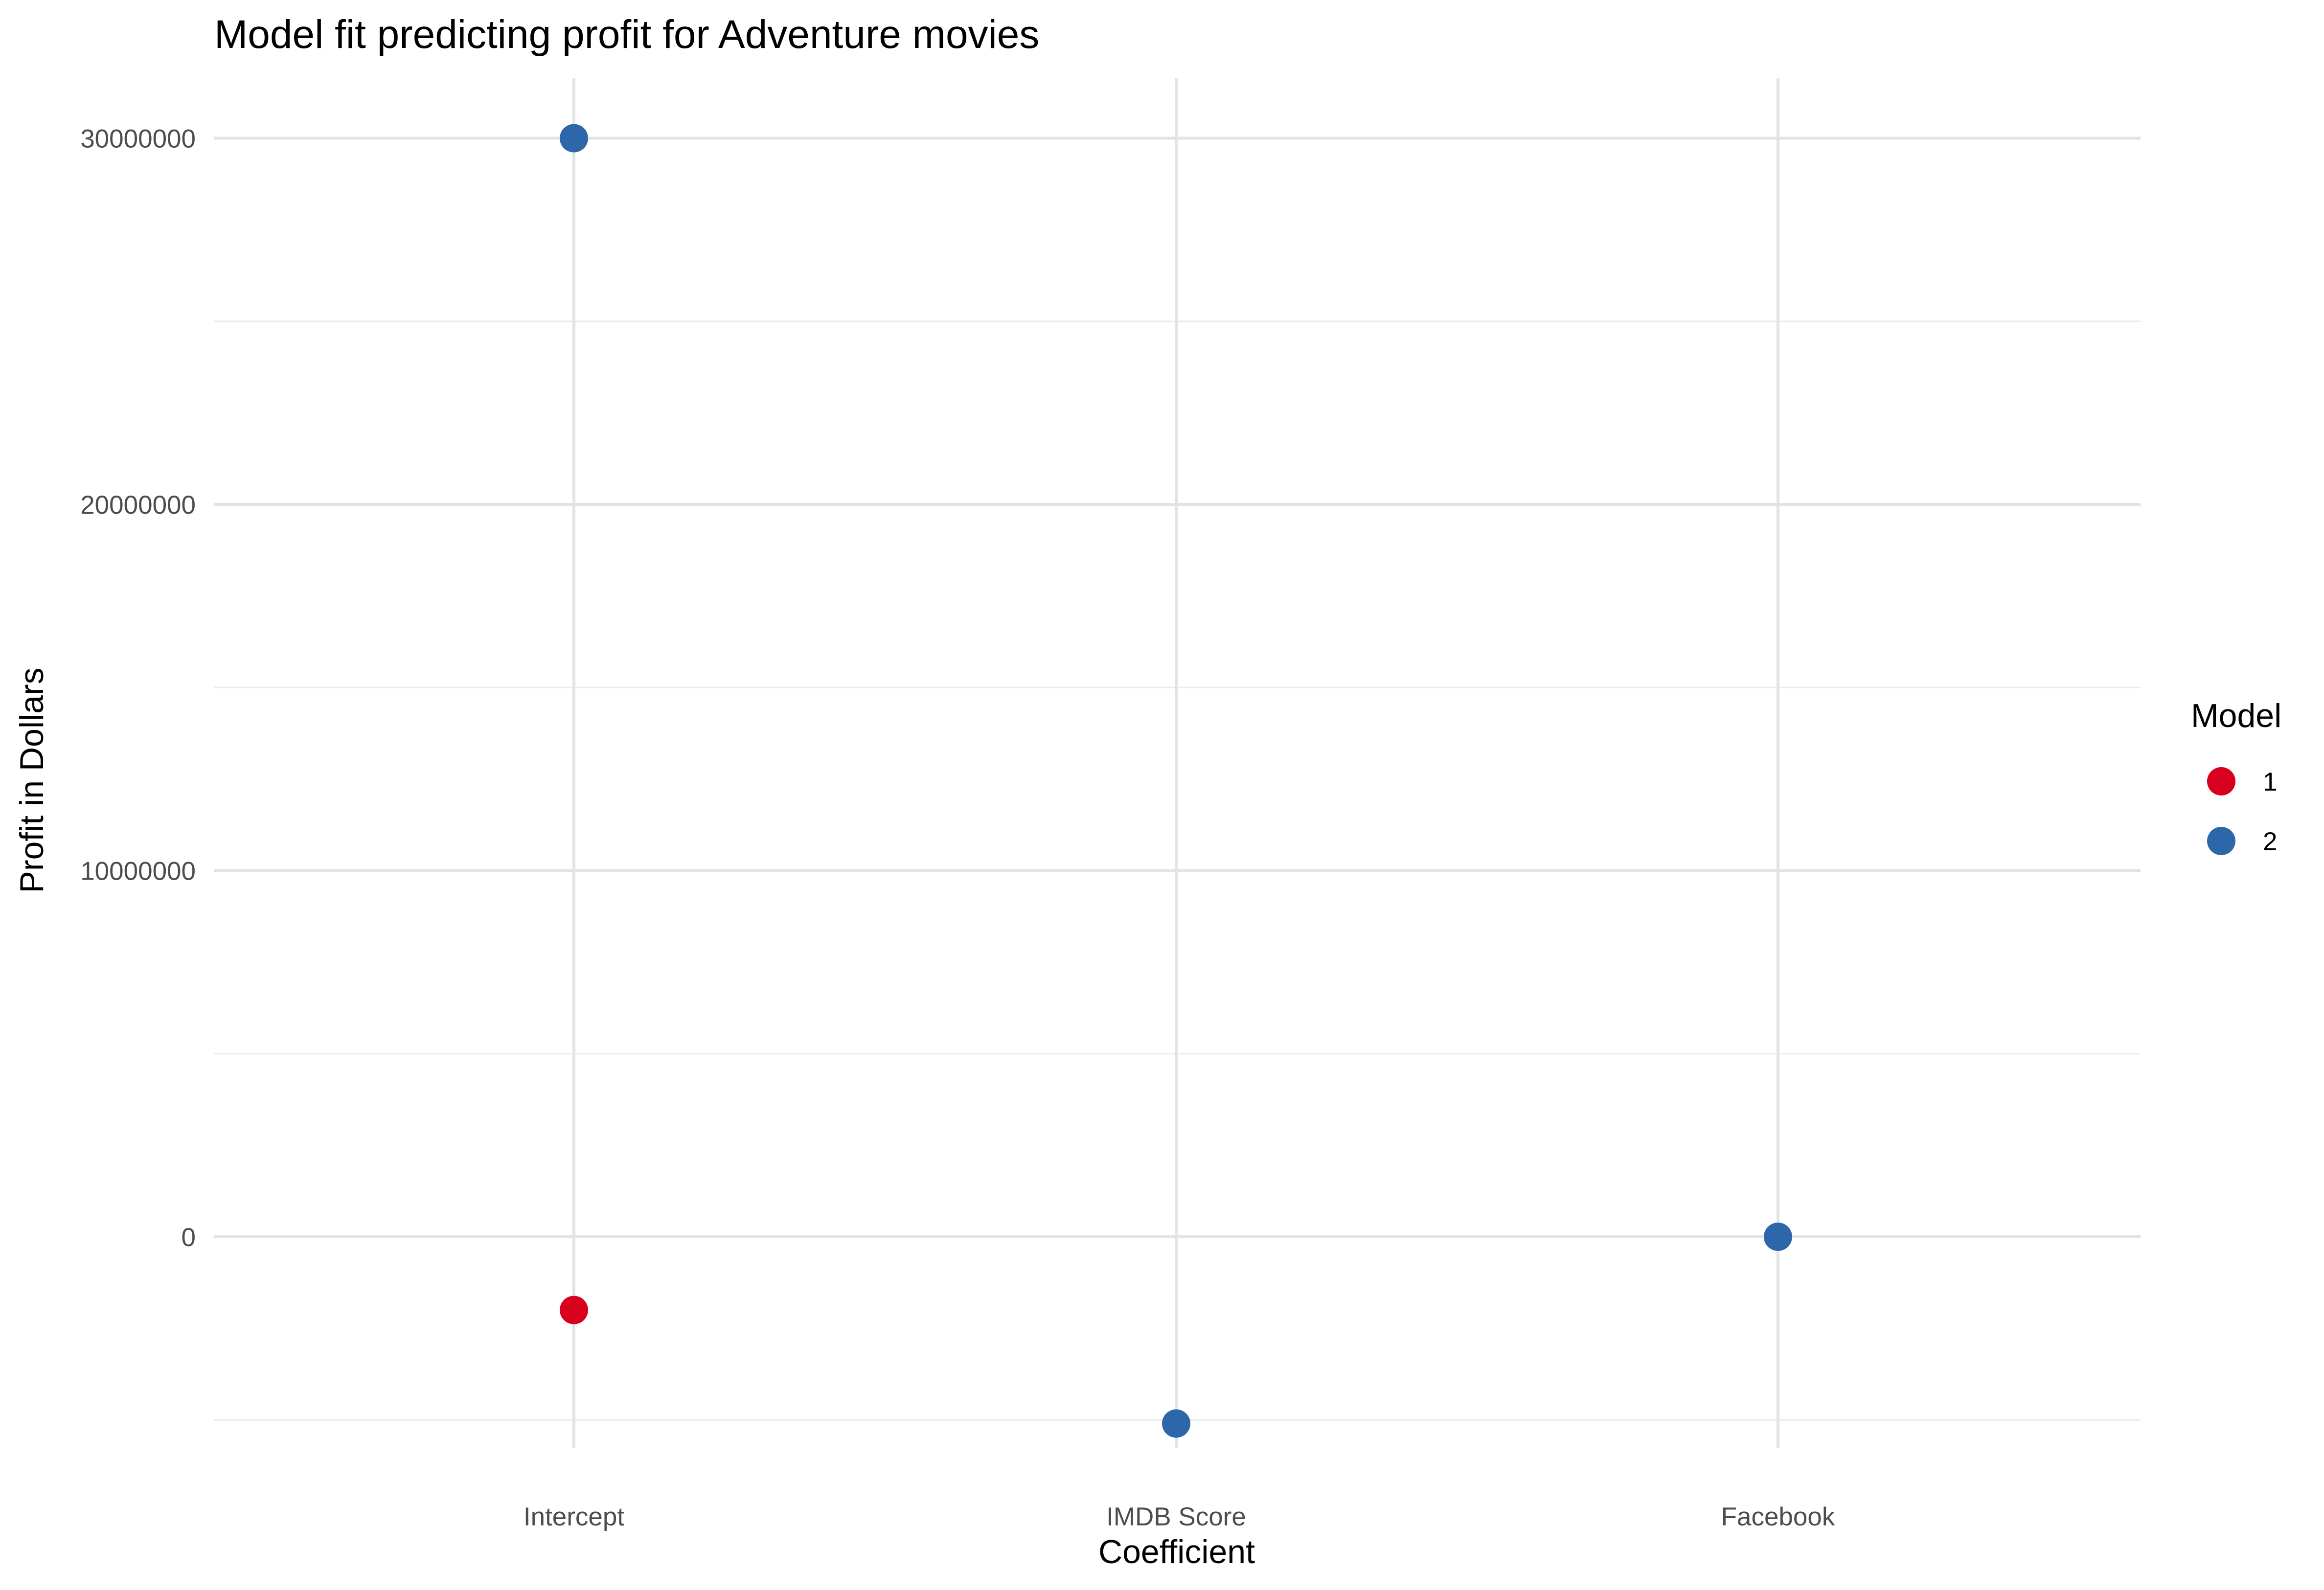 This screenshot has width=2324, height=1590. I want to click on y-axis-title: Profit in Dollars, so click(32, 780).